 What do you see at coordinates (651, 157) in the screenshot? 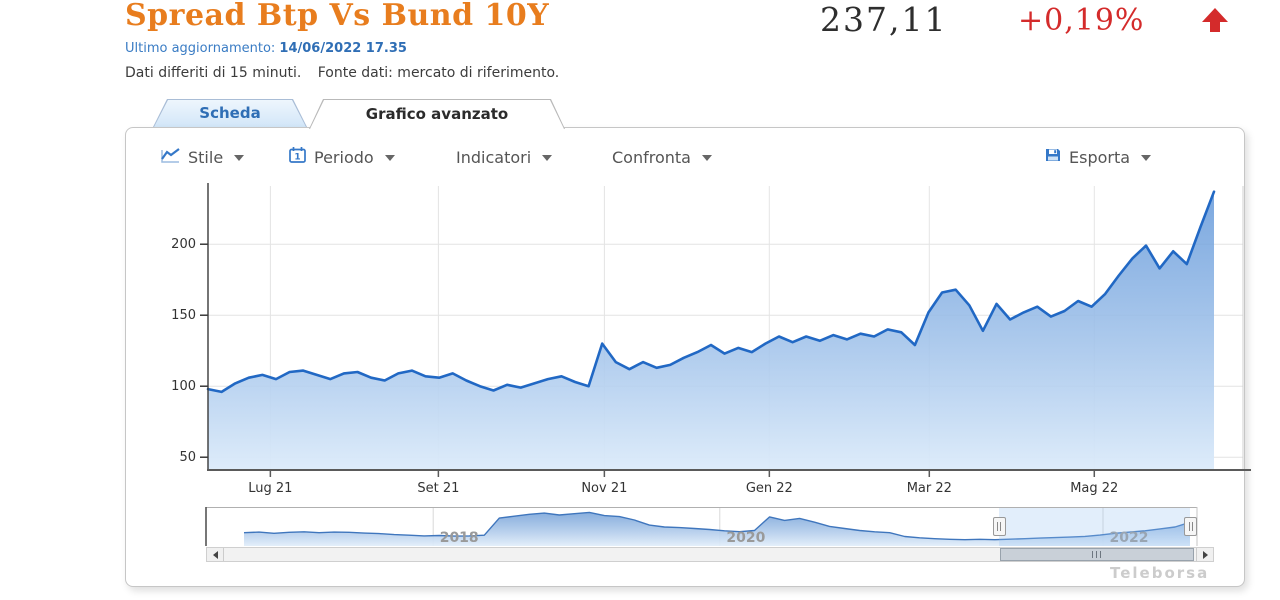
I see `compare-label: Confronta` at bounding box center [651, 157].